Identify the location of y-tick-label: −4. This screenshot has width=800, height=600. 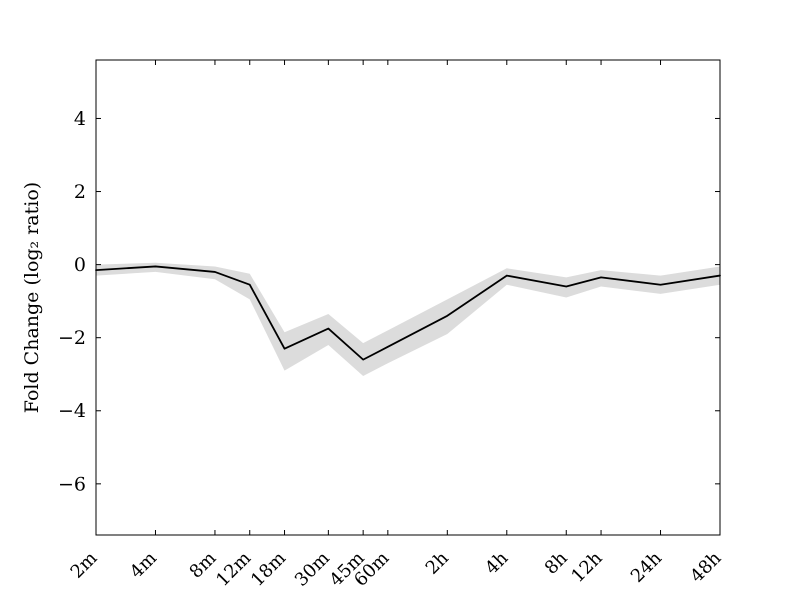
(72, 411).